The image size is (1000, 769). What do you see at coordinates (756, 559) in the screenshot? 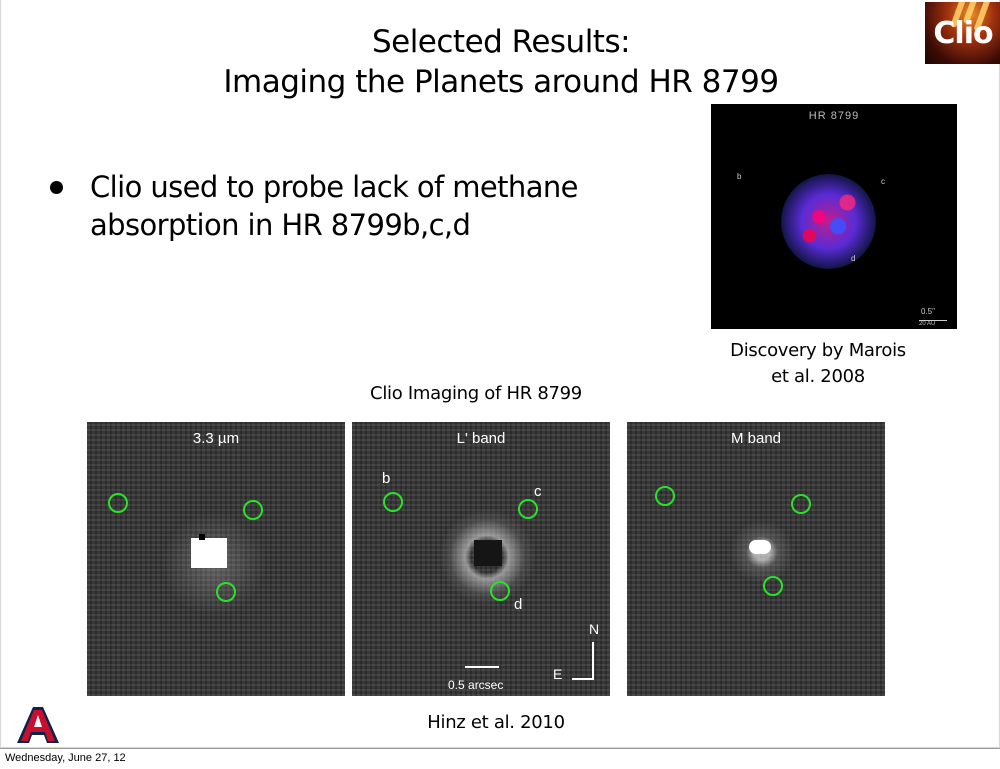
I see `panel-m-band: M band` at bounding box center [756, 559].